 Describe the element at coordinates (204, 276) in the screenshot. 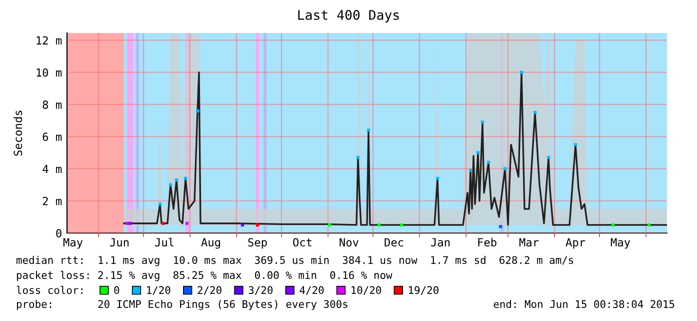

I see `text: packet loss: 2.15 % avg 85.25 % max 0.00 % min 0.16 % now` at that location.